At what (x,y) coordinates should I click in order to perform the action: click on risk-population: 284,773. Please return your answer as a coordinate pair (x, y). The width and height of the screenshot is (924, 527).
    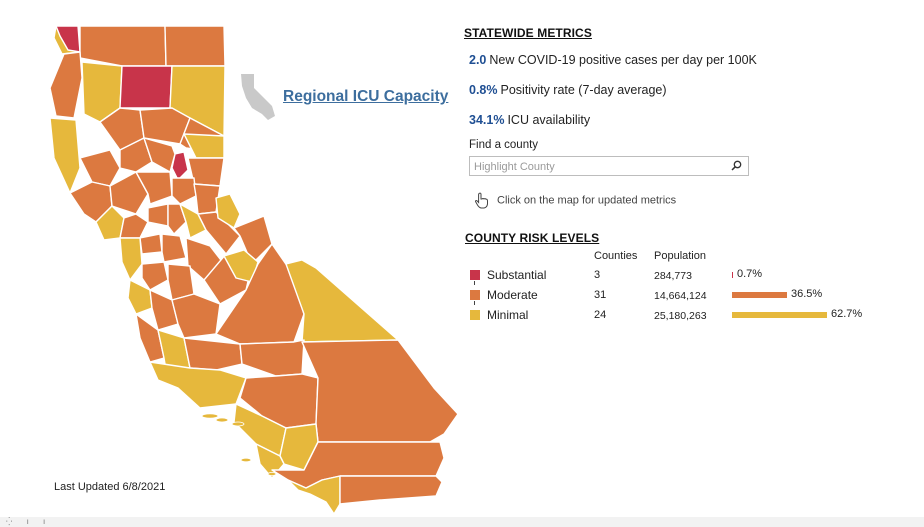
    Looking at the image, I should click on (673, 276).